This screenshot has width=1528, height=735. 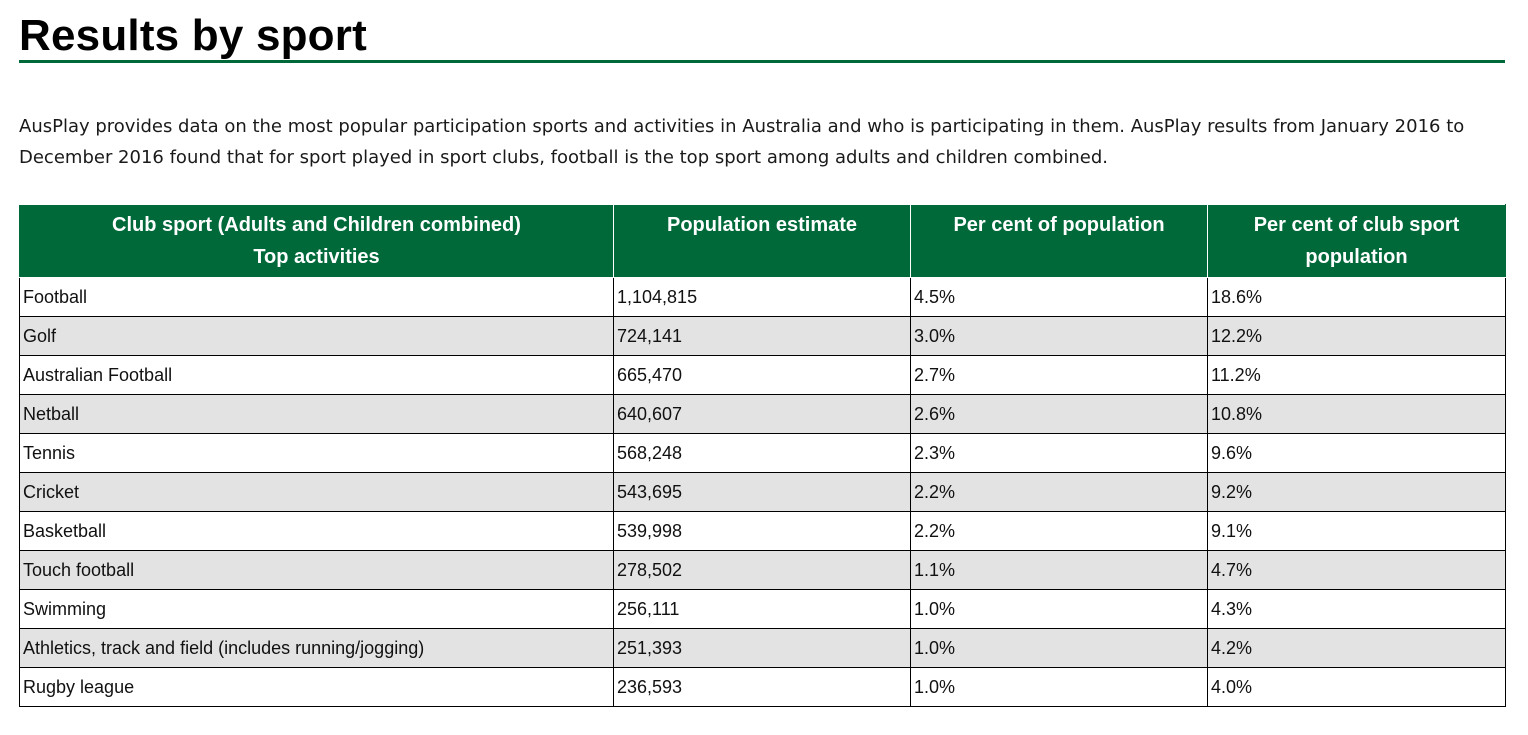 I want to click on cell-population-estimate: 568,248, so click(x=762, y=453).